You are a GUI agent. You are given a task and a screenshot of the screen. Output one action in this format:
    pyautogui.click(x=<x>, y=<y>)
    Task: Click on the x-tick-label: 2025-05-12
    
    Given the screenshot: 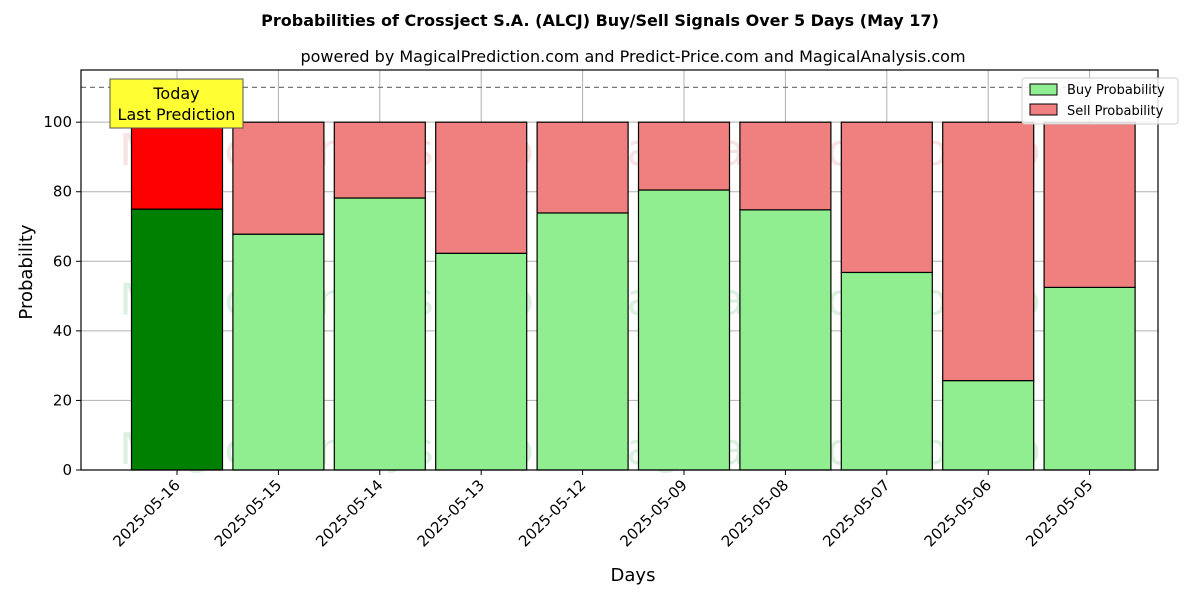 What is the action you would take?
    pyautogui.click(x=552, y=513)
    